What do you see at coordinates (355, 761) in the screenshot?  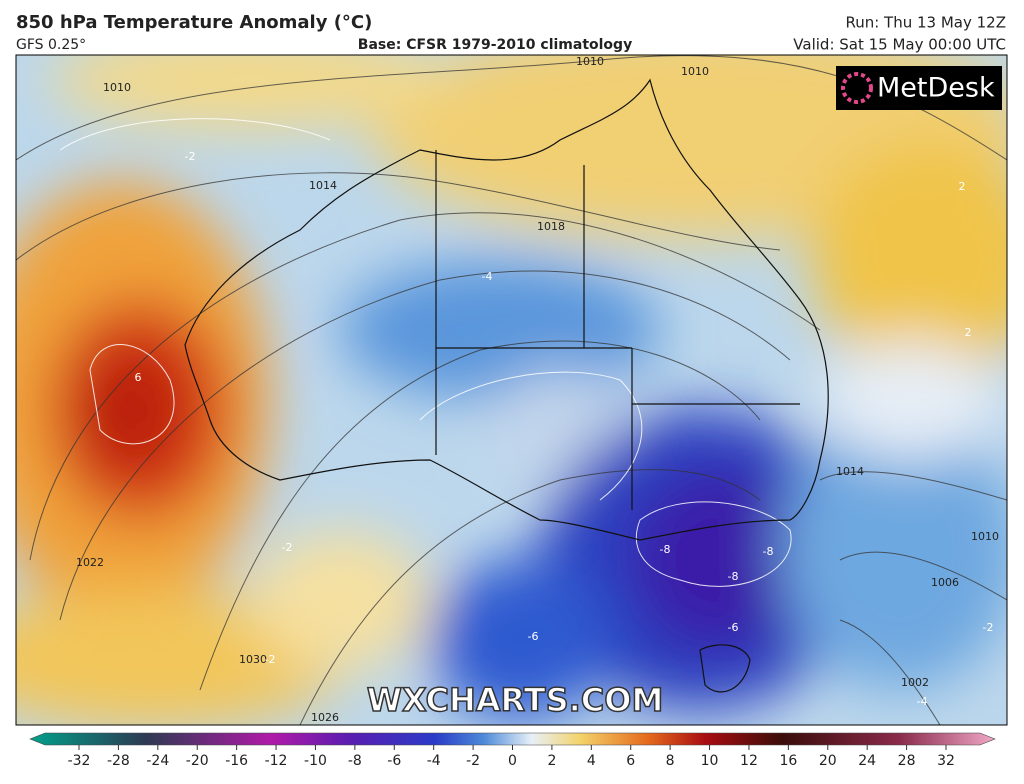 I see `colorbar-tick-label: -8` at bounding box center [355, 761].